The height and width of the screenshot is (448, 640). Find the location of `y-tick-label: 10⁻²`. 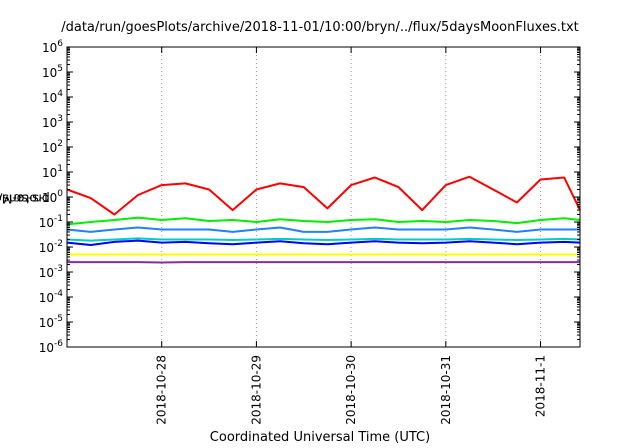

y-tick-label: 10⁻² is located at coordinates (51, 247).